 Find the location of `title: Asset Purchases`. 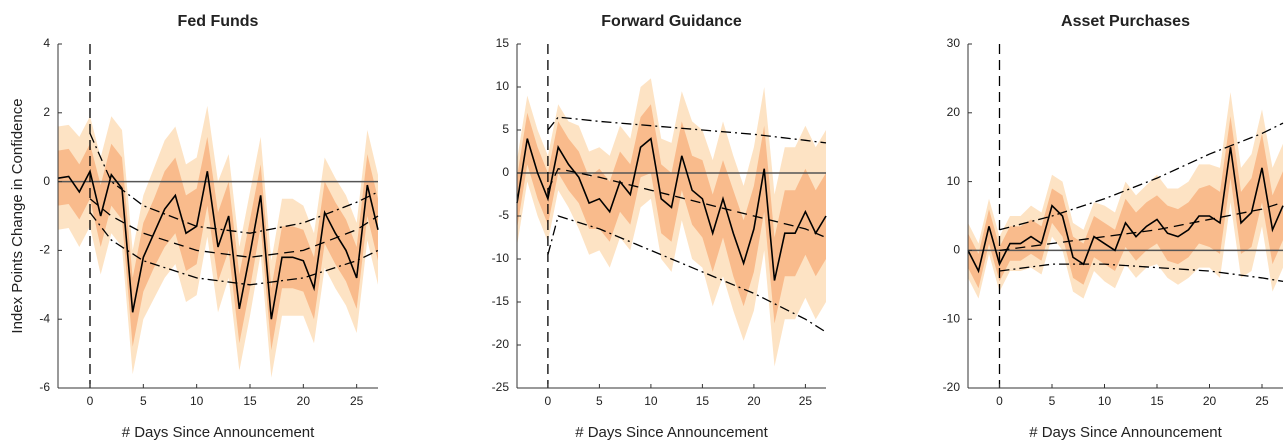

title: Asset Purchases is located at coordinates (1125, 21).